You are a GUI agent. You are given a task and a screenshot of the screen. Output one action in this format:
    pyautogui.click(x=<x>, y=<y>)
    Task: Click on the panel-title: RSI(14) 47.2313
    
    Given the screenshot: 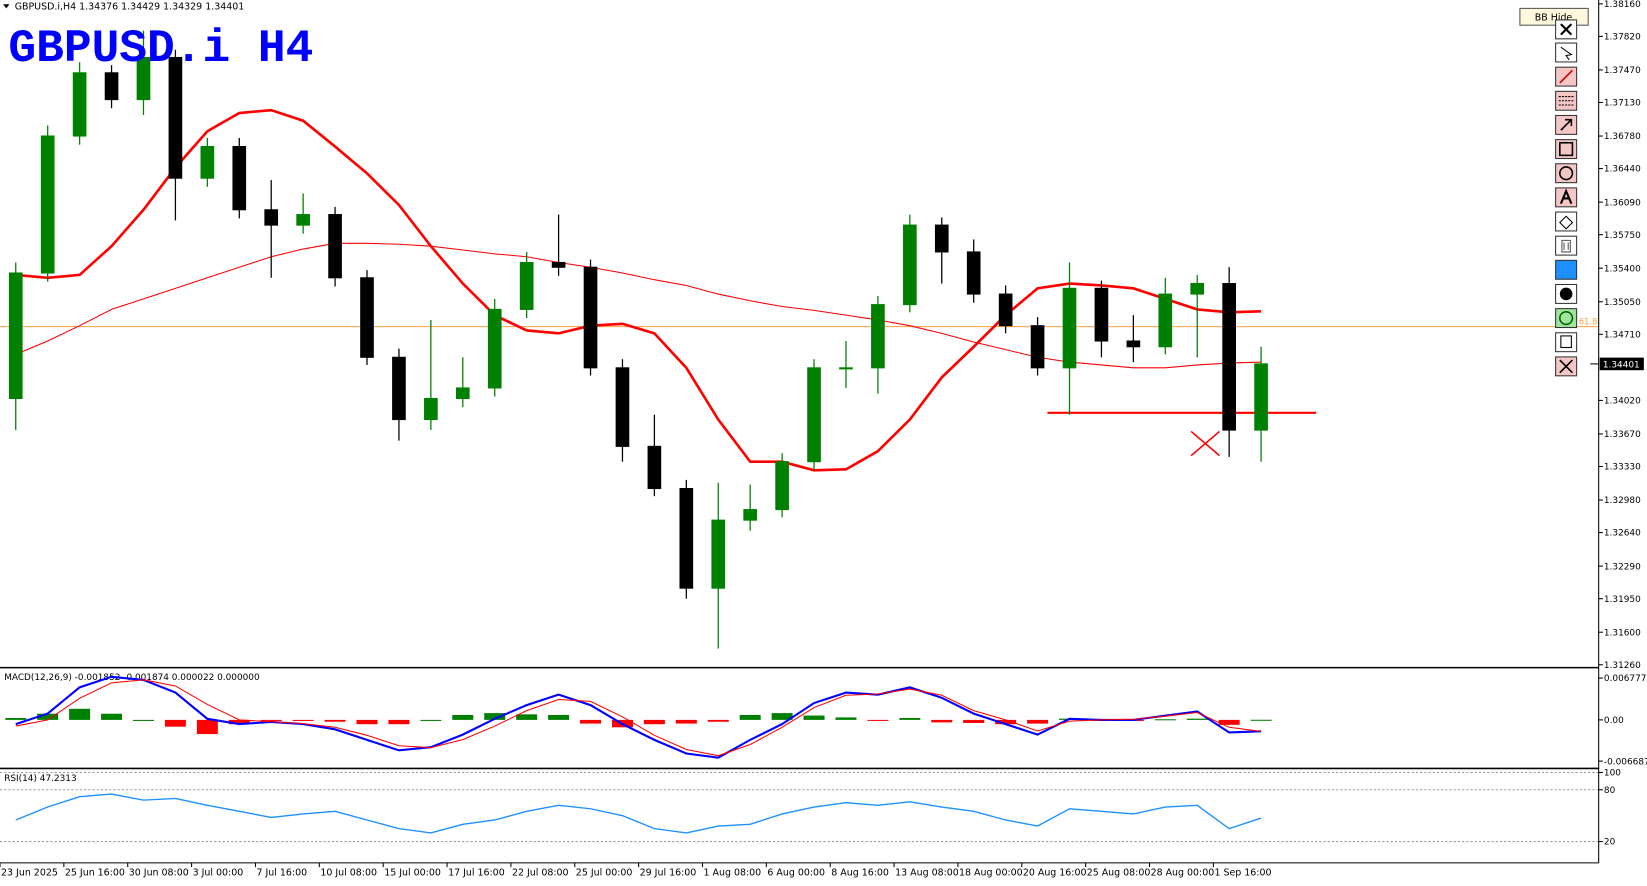 What is the action you would take?
    pyautogui.click(x=40, y=779)
    